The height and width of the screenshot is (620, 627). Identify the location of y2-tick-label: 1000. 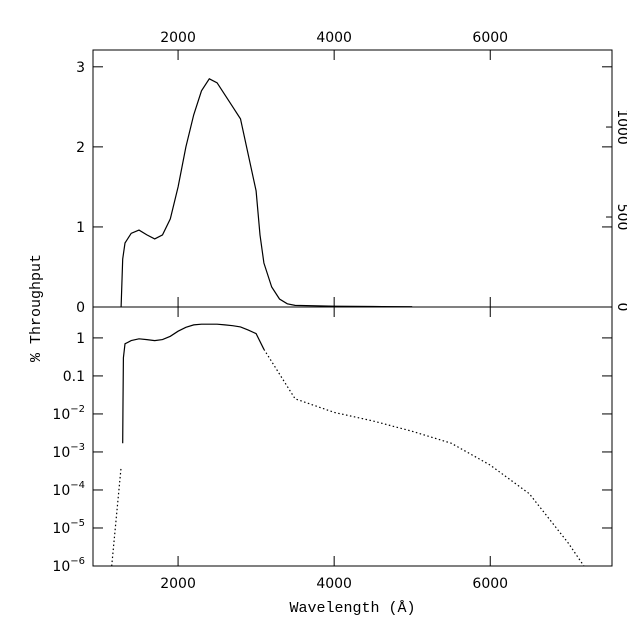
(620, 127).